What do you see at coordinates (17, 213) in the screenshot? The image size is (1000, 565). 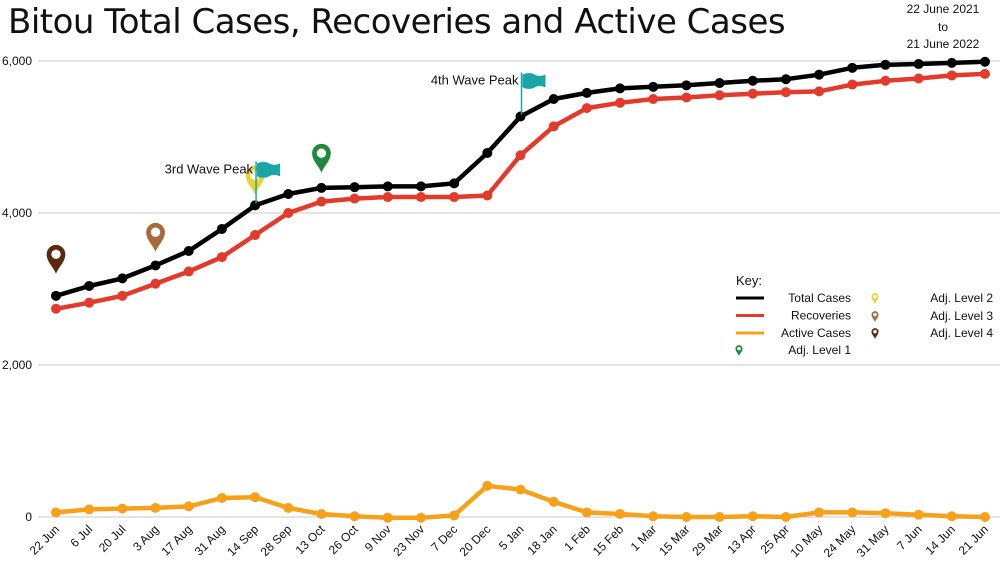 I see `y-tick-label: 4,000` at bounding box center [17, 213].